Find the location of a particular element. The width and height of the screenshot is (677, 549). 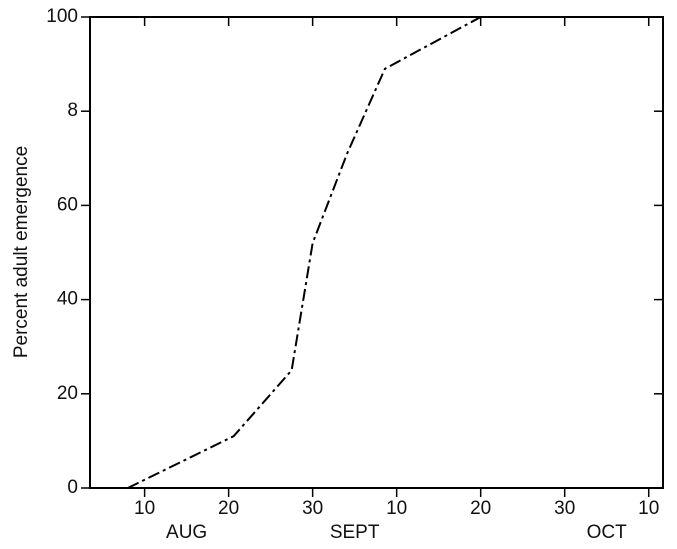

y-axis-label: Percent adult emergence is located at coordinates (21, 252).